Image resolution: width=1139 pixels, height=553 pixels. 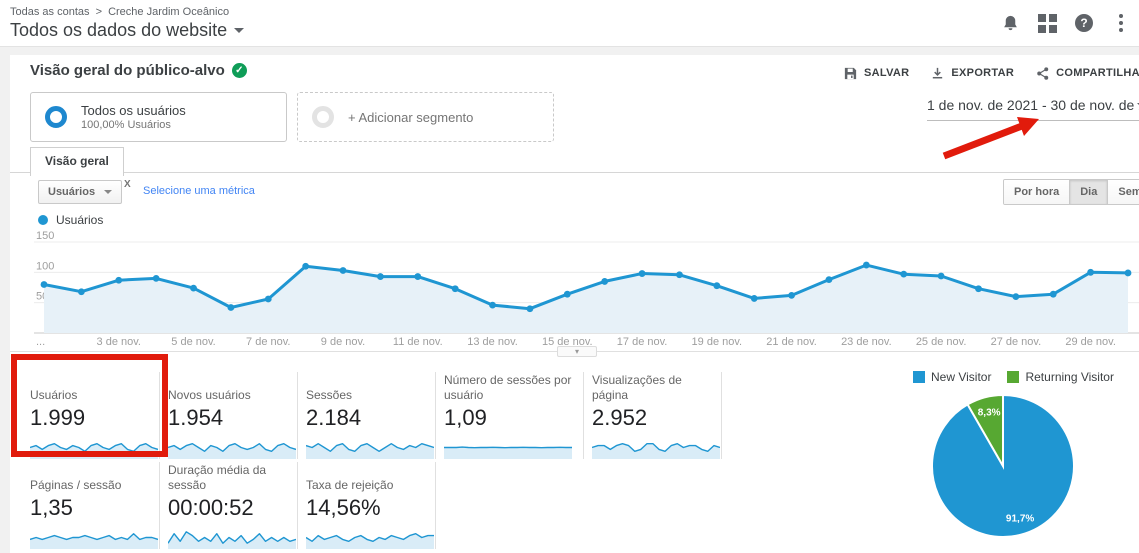 I want to click on card-bounce-rate: Taxa de rejeição 14,56%, so click(x=371, y=505).